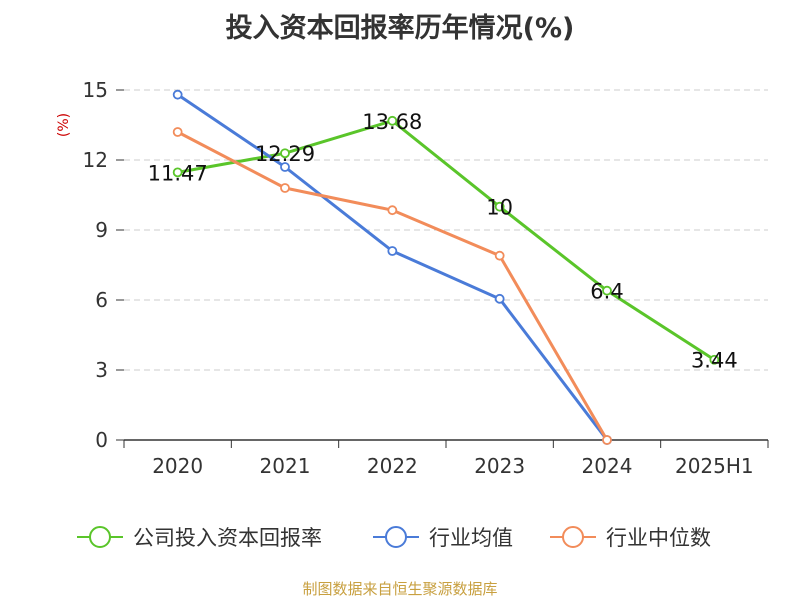  I want to click on data-label: 10, so click(499, 208).